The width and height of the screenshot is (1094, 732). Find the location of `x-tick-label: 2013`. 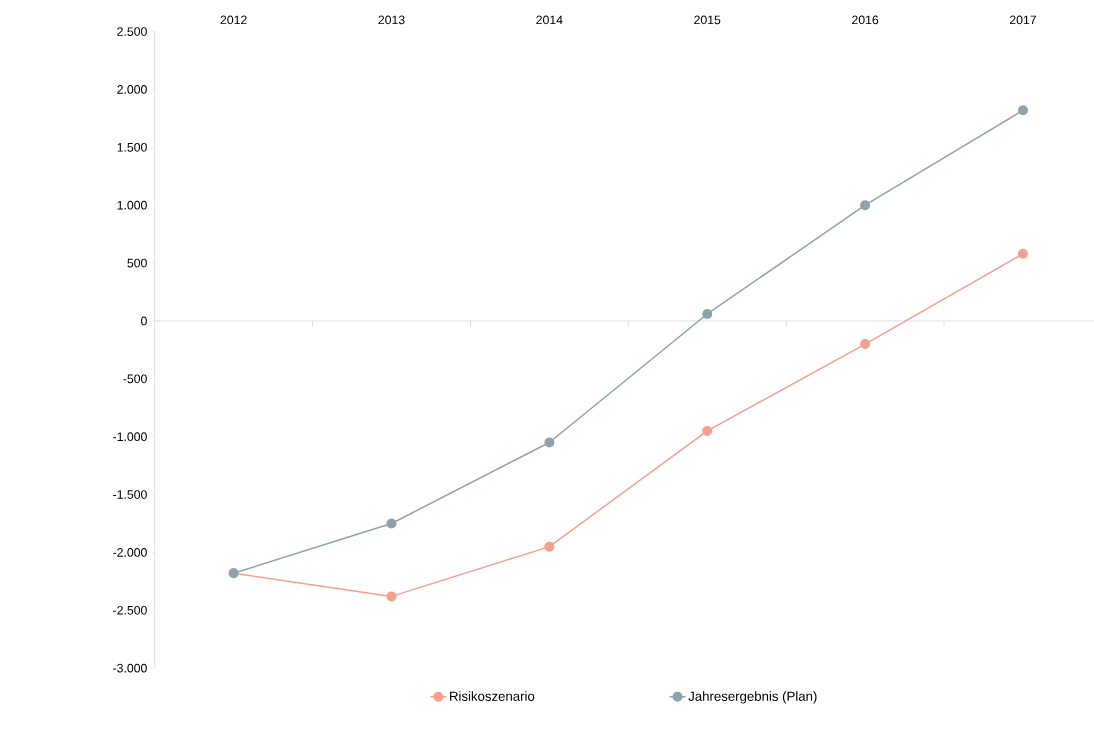

x-tick-label: 2013 is located at coordinates (391, 20).